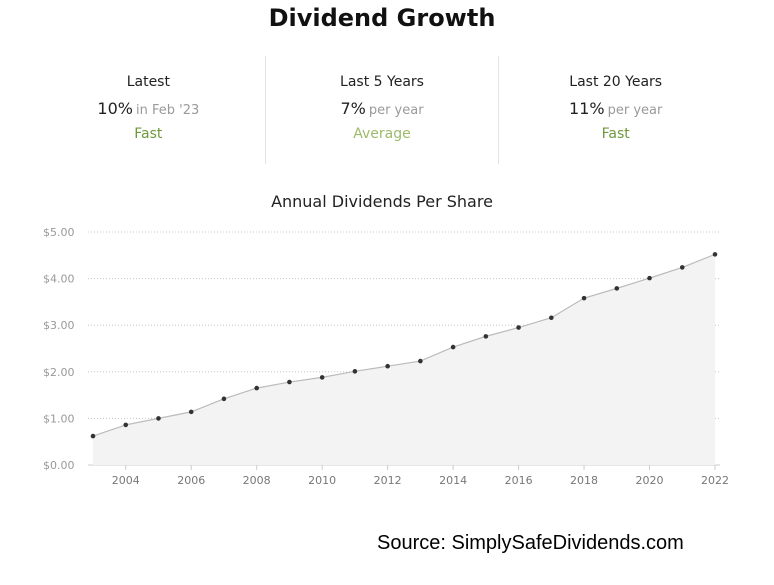 Image resolution: width=774 pixels, height=585 pixels. I want to click on stat-latest: Latest 10% in Feb '23 Fast, so click(148, 110).